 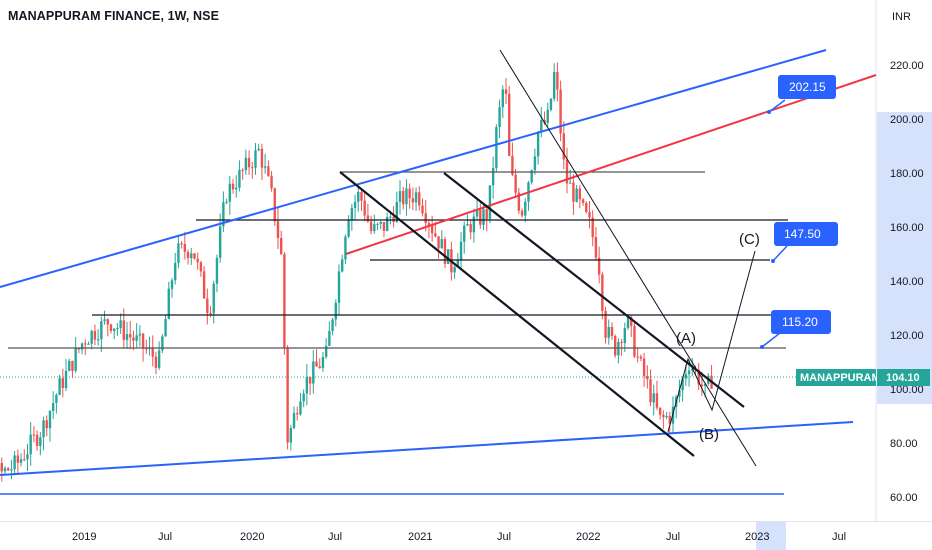 I want to click on lower-trendline, so click(x=427, y=448).